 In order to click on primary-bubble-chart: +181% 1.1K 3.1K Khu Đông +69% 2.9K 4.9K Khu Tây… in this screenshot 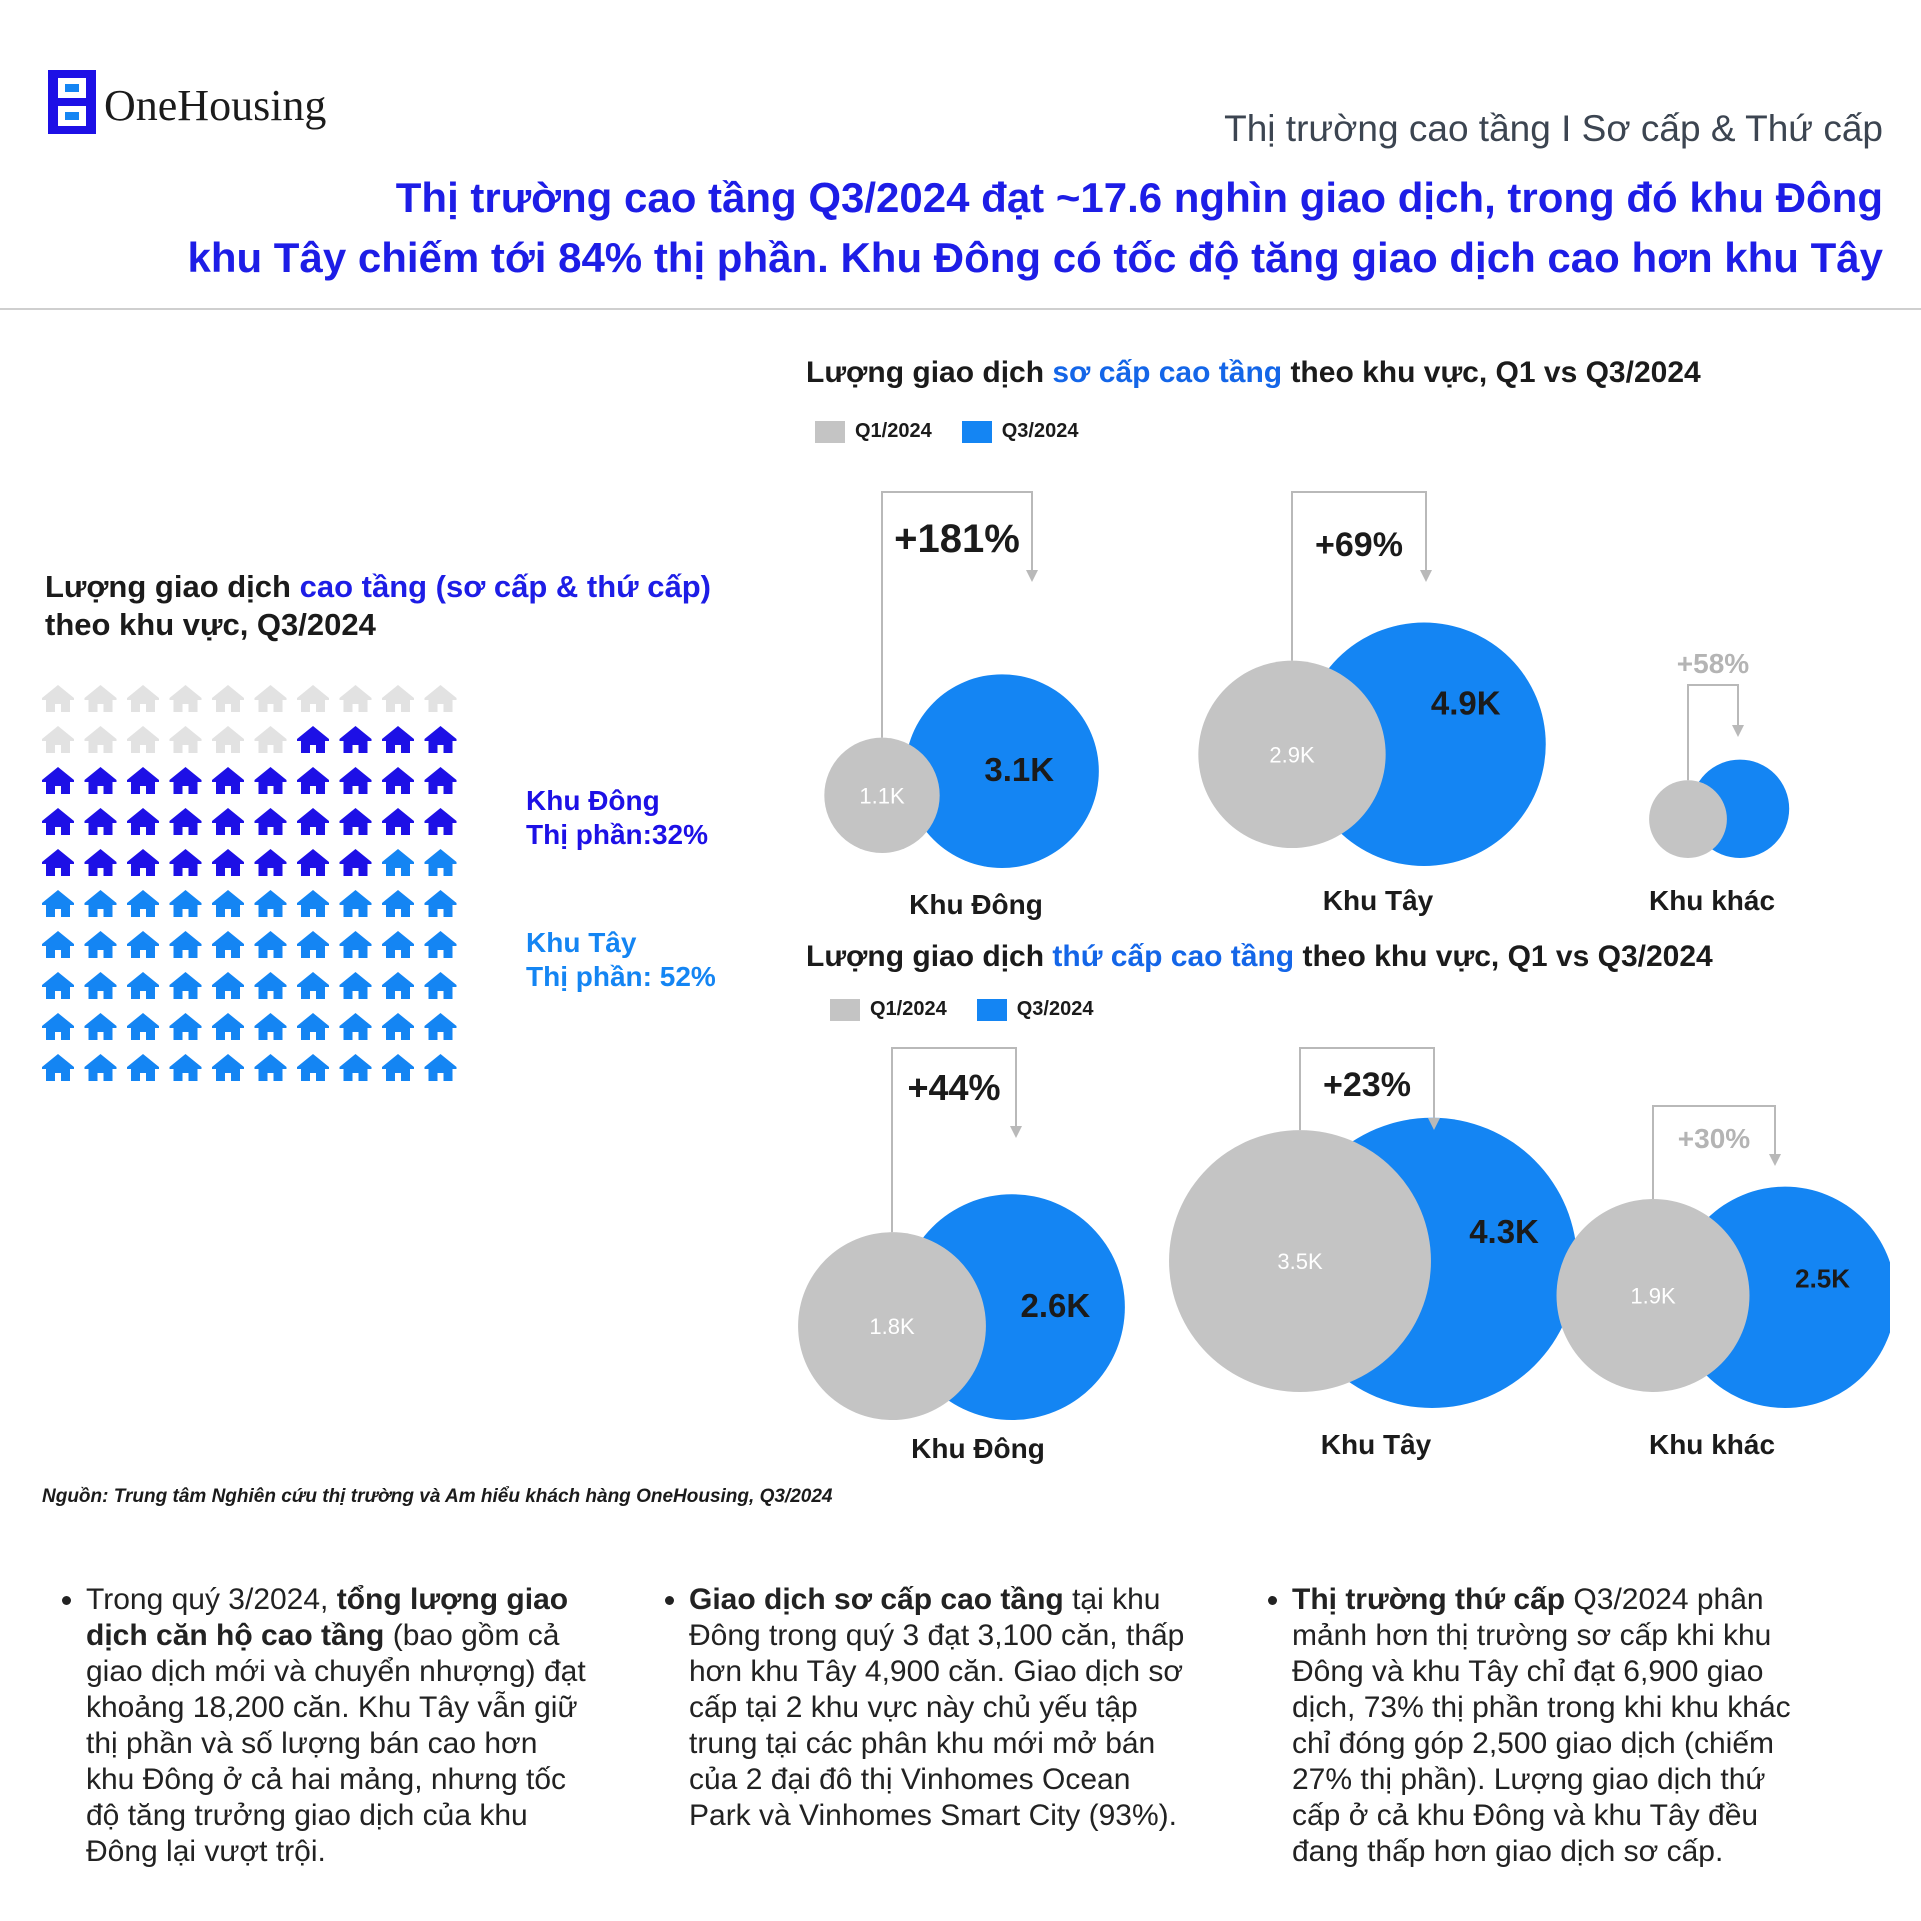, I will do `click(1307, 705)`.